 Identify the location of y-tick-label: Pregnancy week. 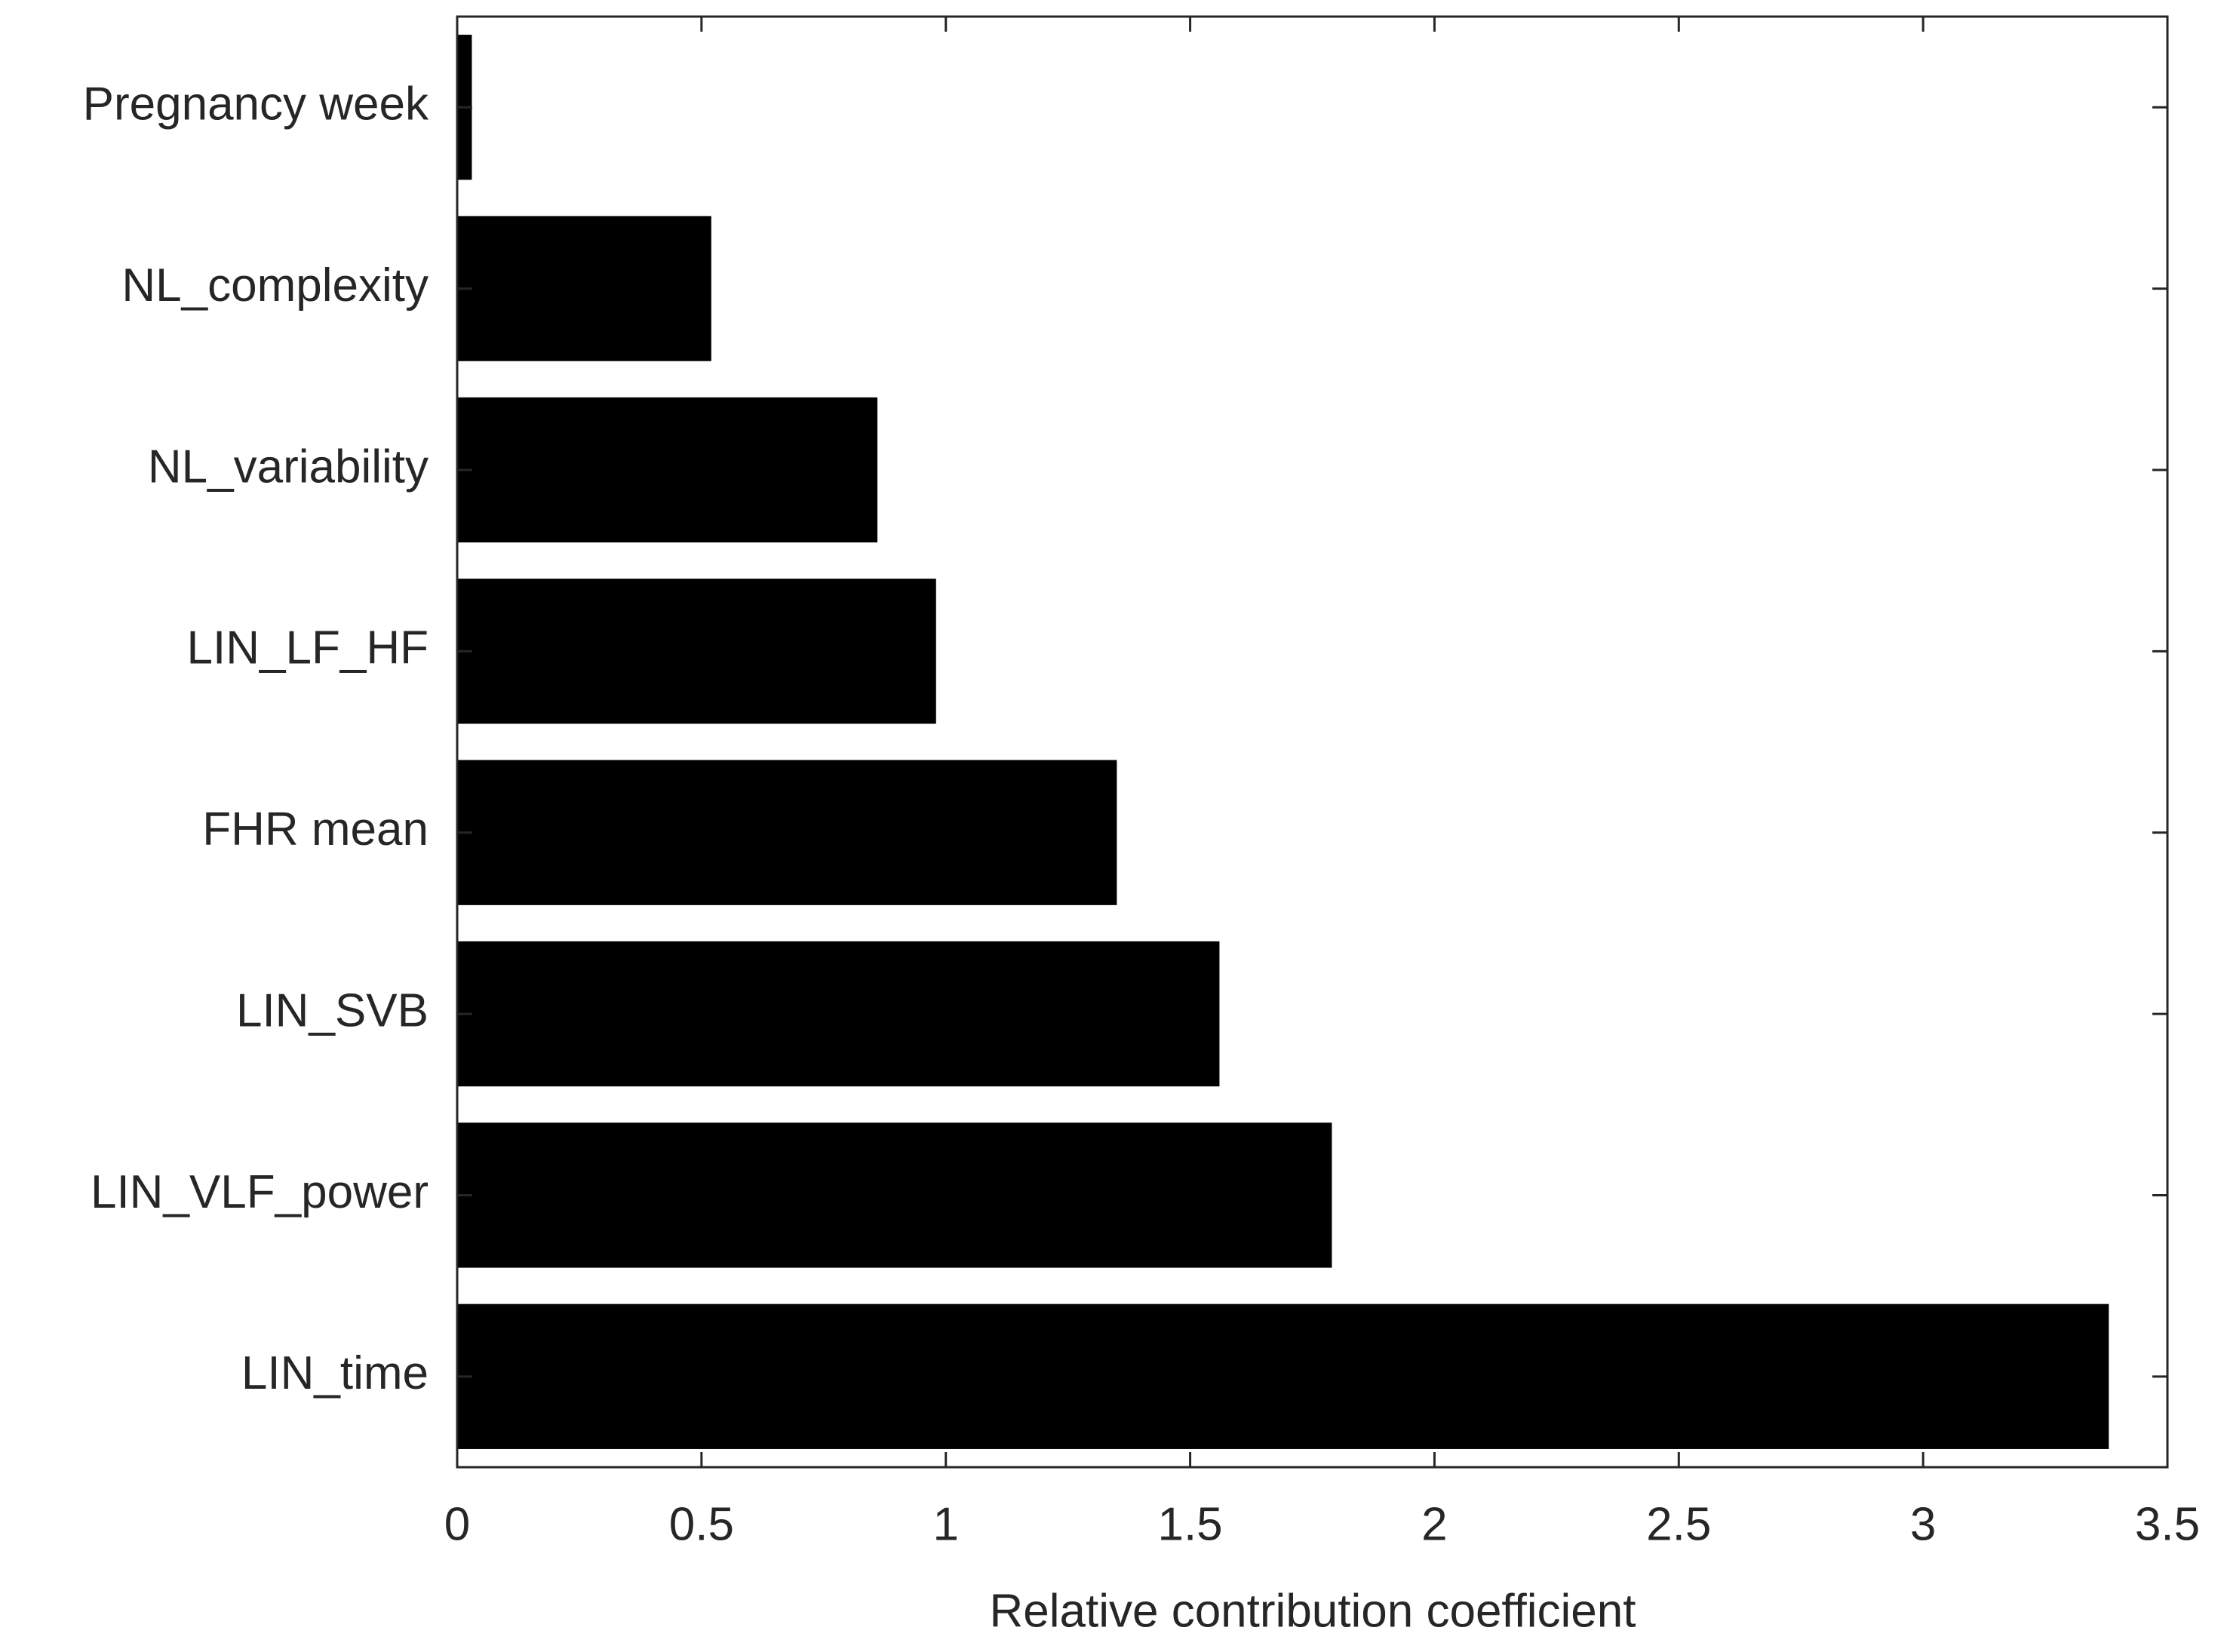
(256, 104).